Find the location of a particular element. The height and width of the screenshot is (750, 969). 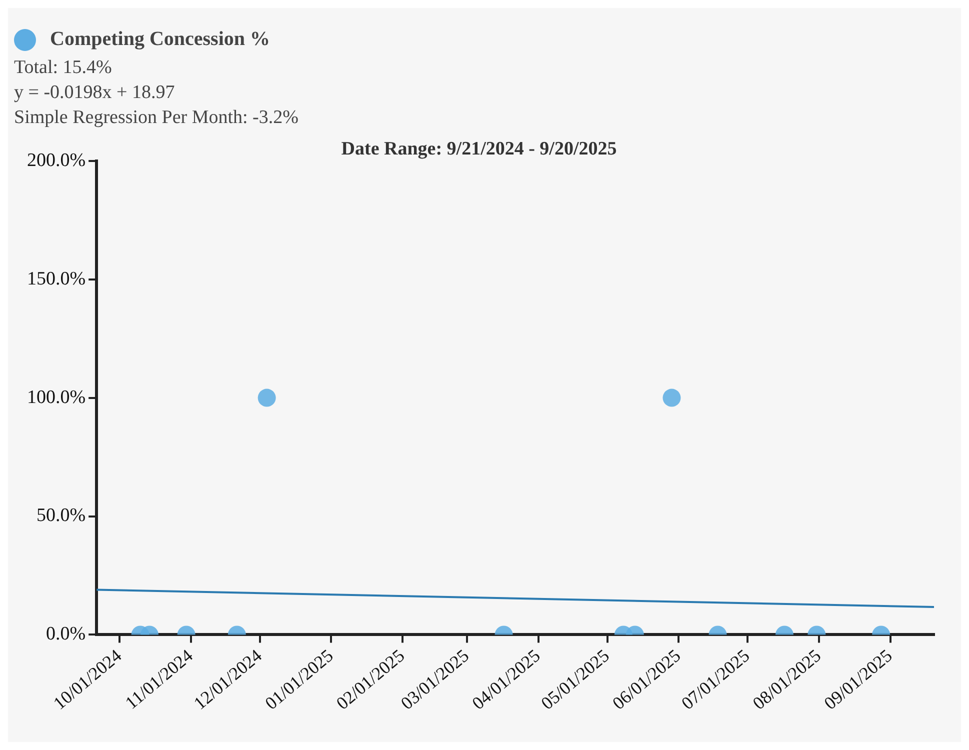

y-tick-label: 200.0% is located at coordinates (56, 160).